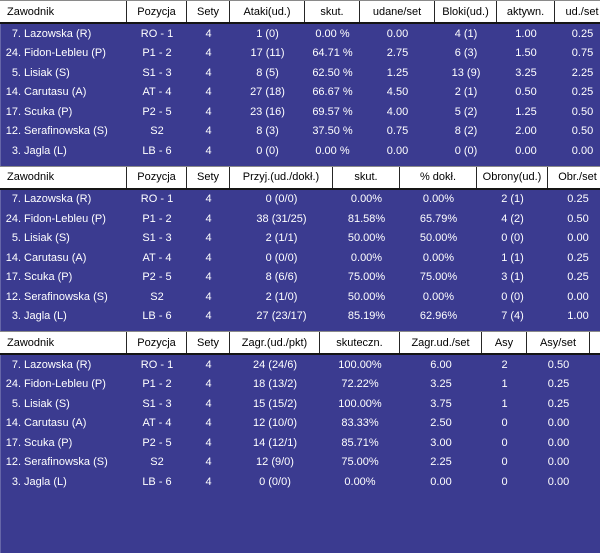 The height and width of the screenshot is (553, 600). What do you see at coordinates (208, 11) in the screenshot?
I see `column-header-sety: Sety` at bounding box center [208, 11].